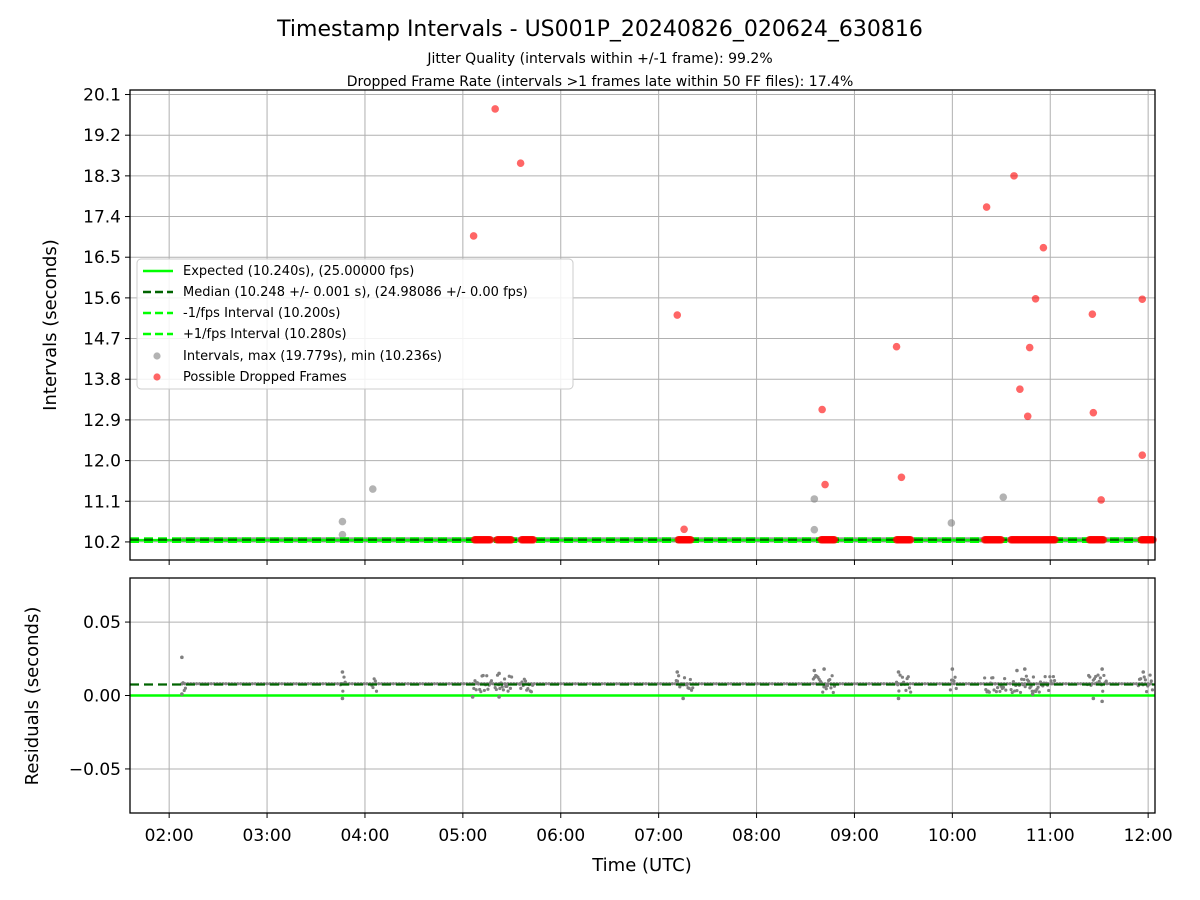 The width and height of the screenshot is (1200, 900). Describe the element at coordinates (951, 523) in the screenshot. I see `interval-outlier-point` at that location.